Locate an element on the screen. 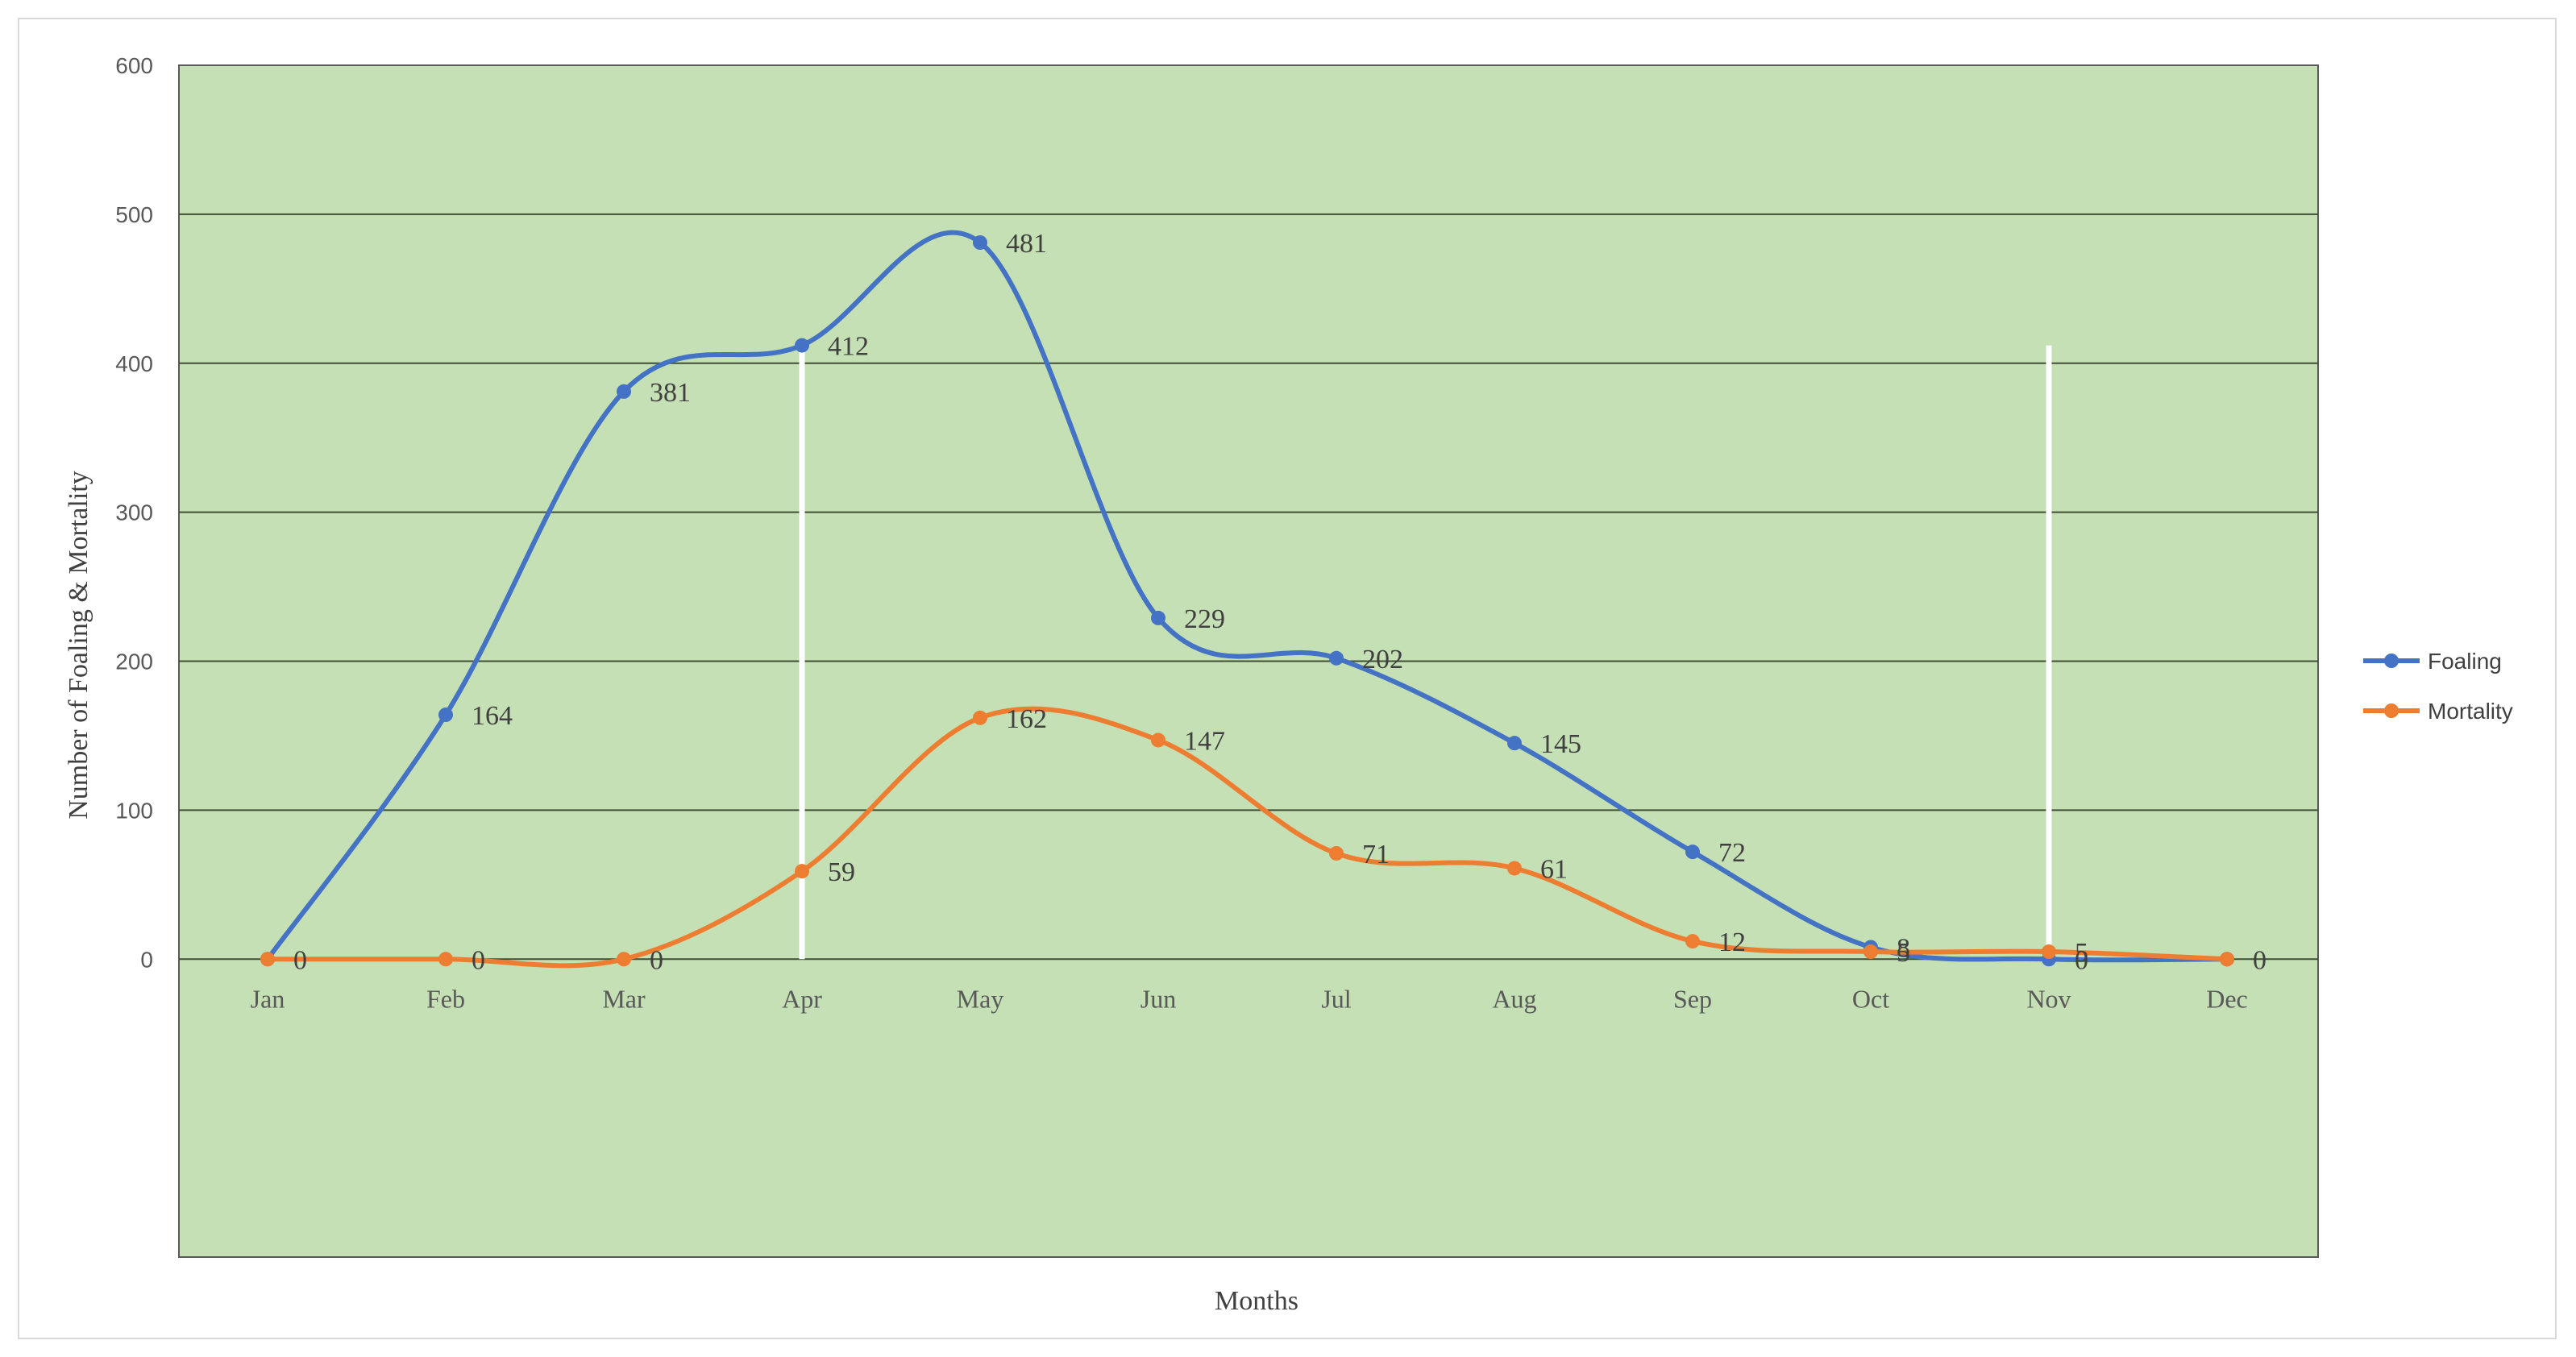  y-tick-label: 500 is located at coordinates (134, 214).